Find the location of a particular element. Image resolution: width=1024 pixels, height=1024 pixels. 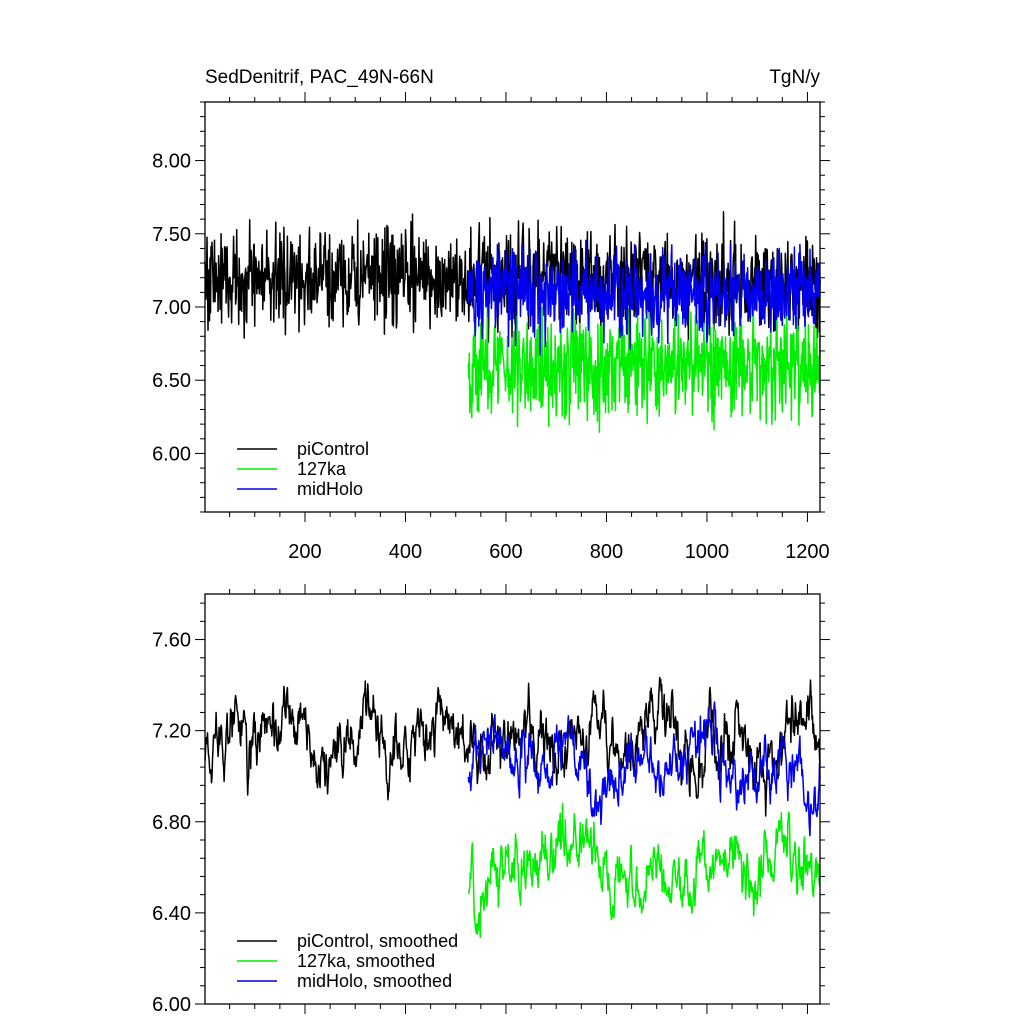

y-tick-label: 6.80 is located at coordinates (171, 823).